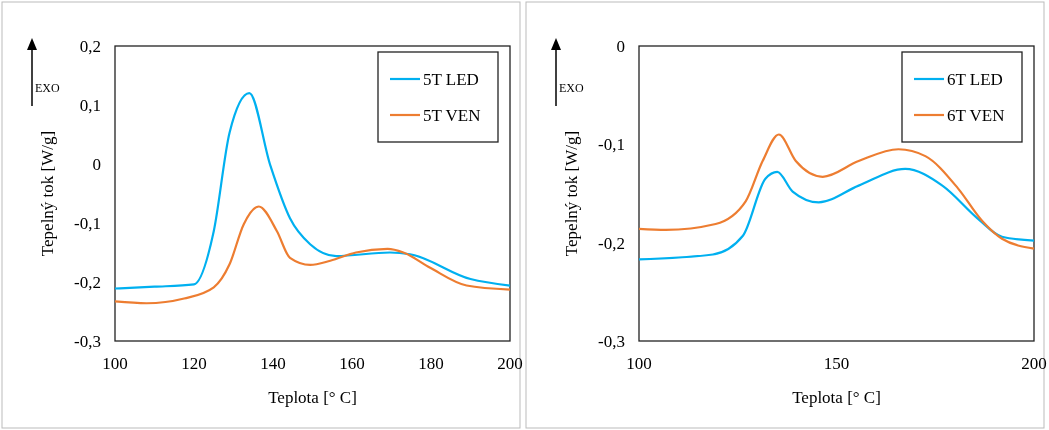  Describe the element at coordinates (452, 115) in the screenshot. I see `legend-label: 5T VEN` at that location.